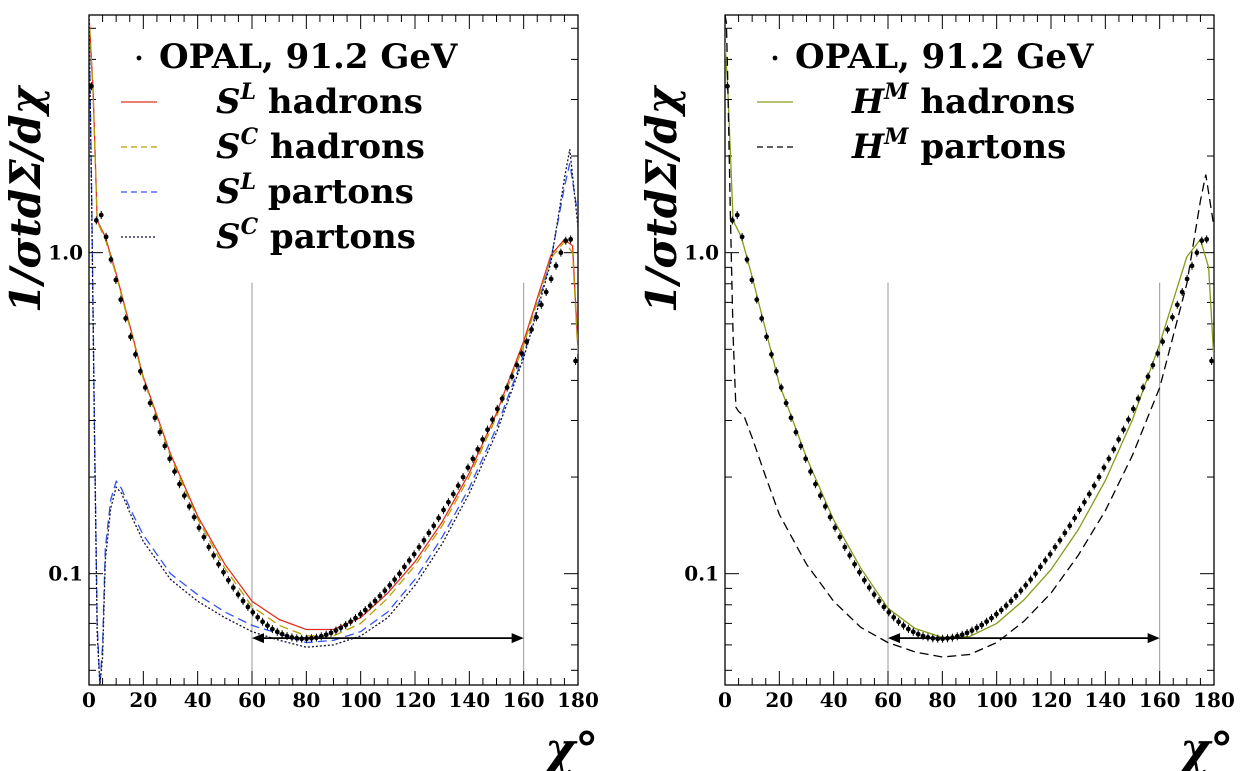 The width and height of the screenshot is (1249, 771). What do you see at coordinates (701, 253) in the screenshot?
I see `y-tick-label: 1.0` at bounding box center [701, 253].